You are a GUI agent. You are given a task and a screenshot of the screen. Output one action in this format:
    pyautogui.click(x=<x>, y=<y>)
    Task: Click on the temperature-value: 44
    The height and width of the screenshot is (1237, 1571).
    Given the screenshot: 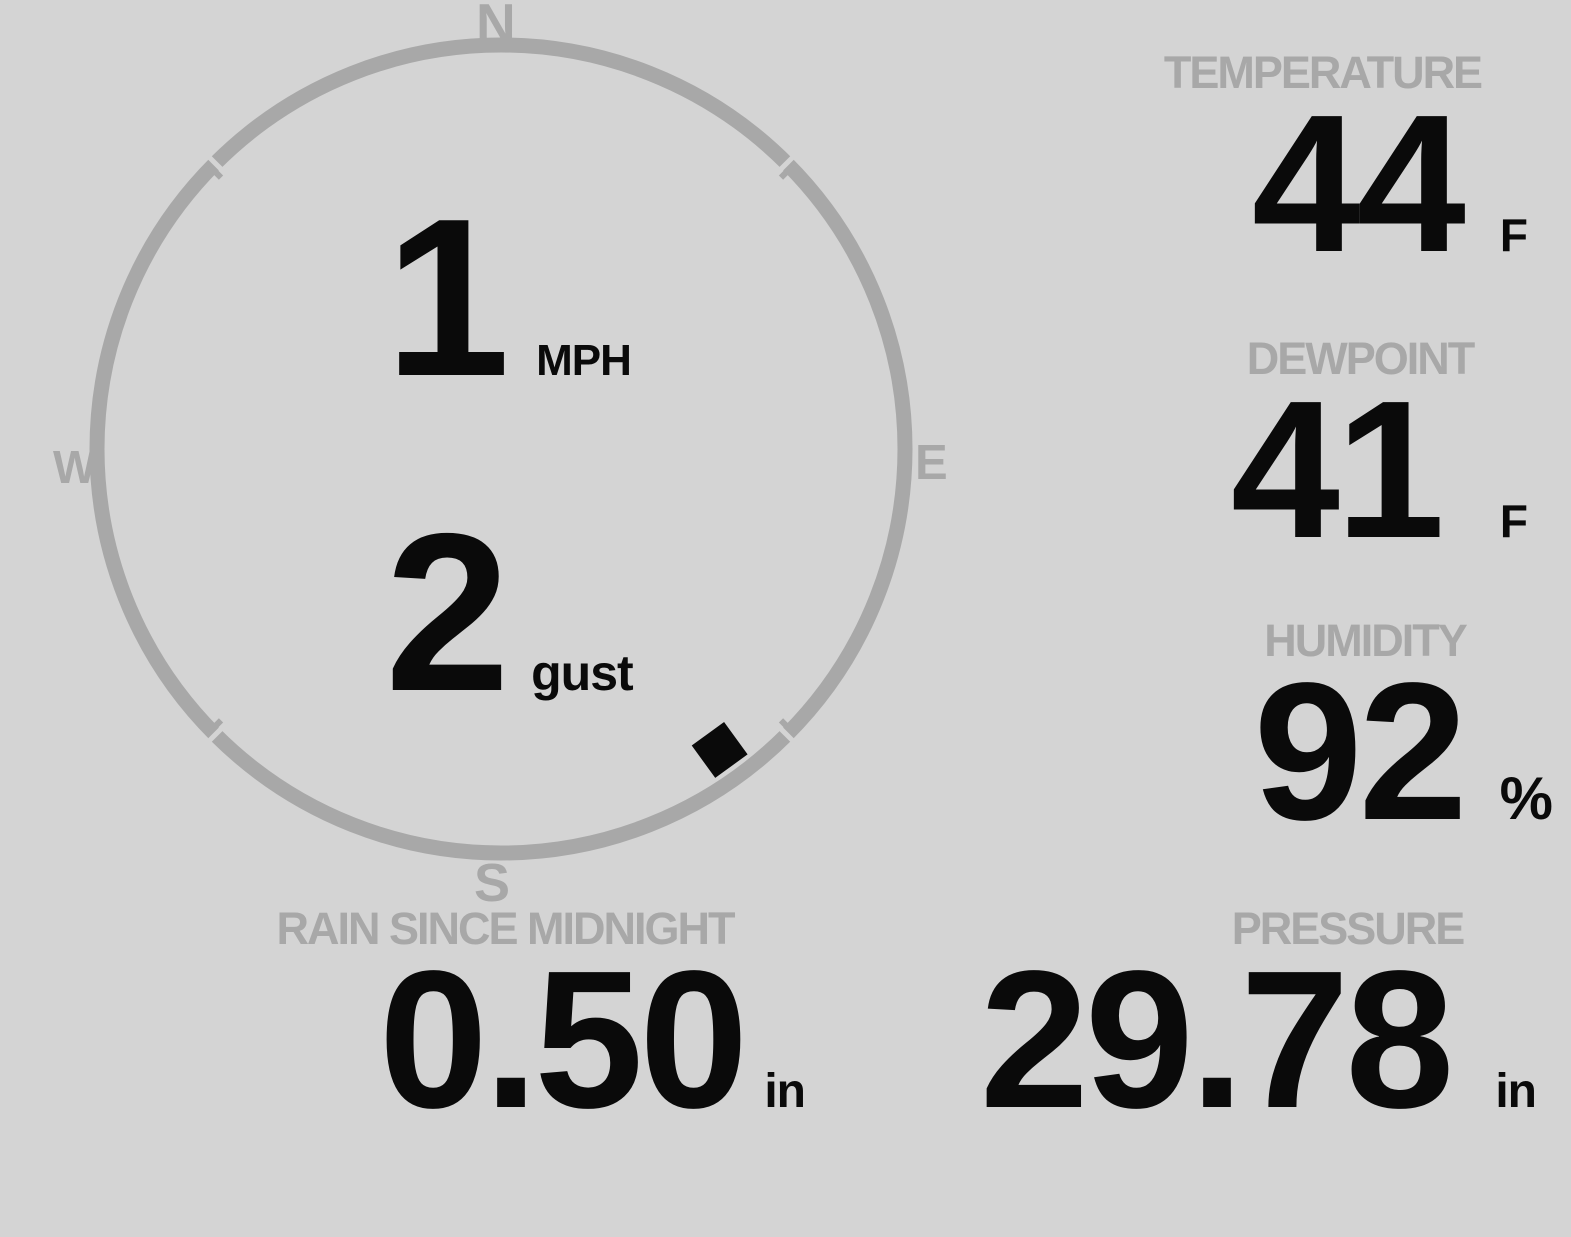 What is the action you would take?
    pyautogui.click(x=1358, y=183)
    